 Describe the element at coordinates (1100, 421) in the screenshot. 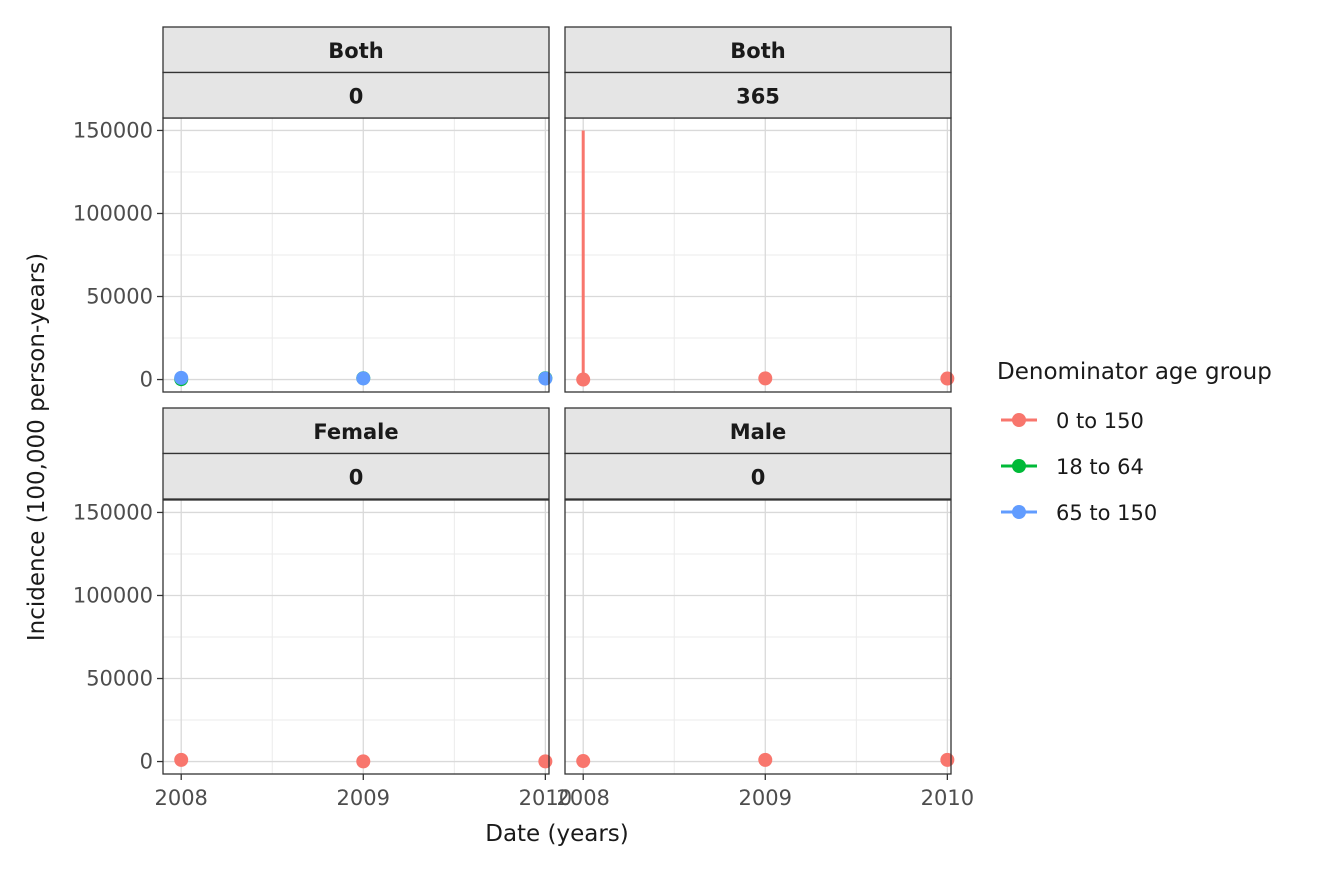

I see `legend-label: 0 to 150` at that location.